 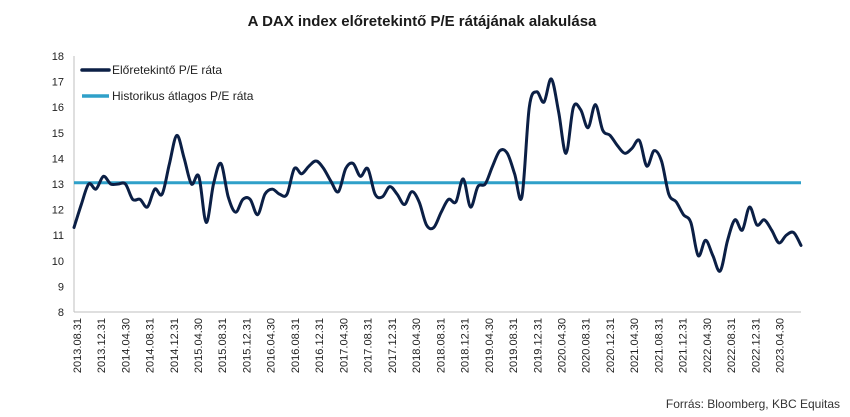 What do you see at coordinates (514, 345) in the screenshot?
I see `x-tick-label: 2019.08.31` at bounding box center [514, 345].